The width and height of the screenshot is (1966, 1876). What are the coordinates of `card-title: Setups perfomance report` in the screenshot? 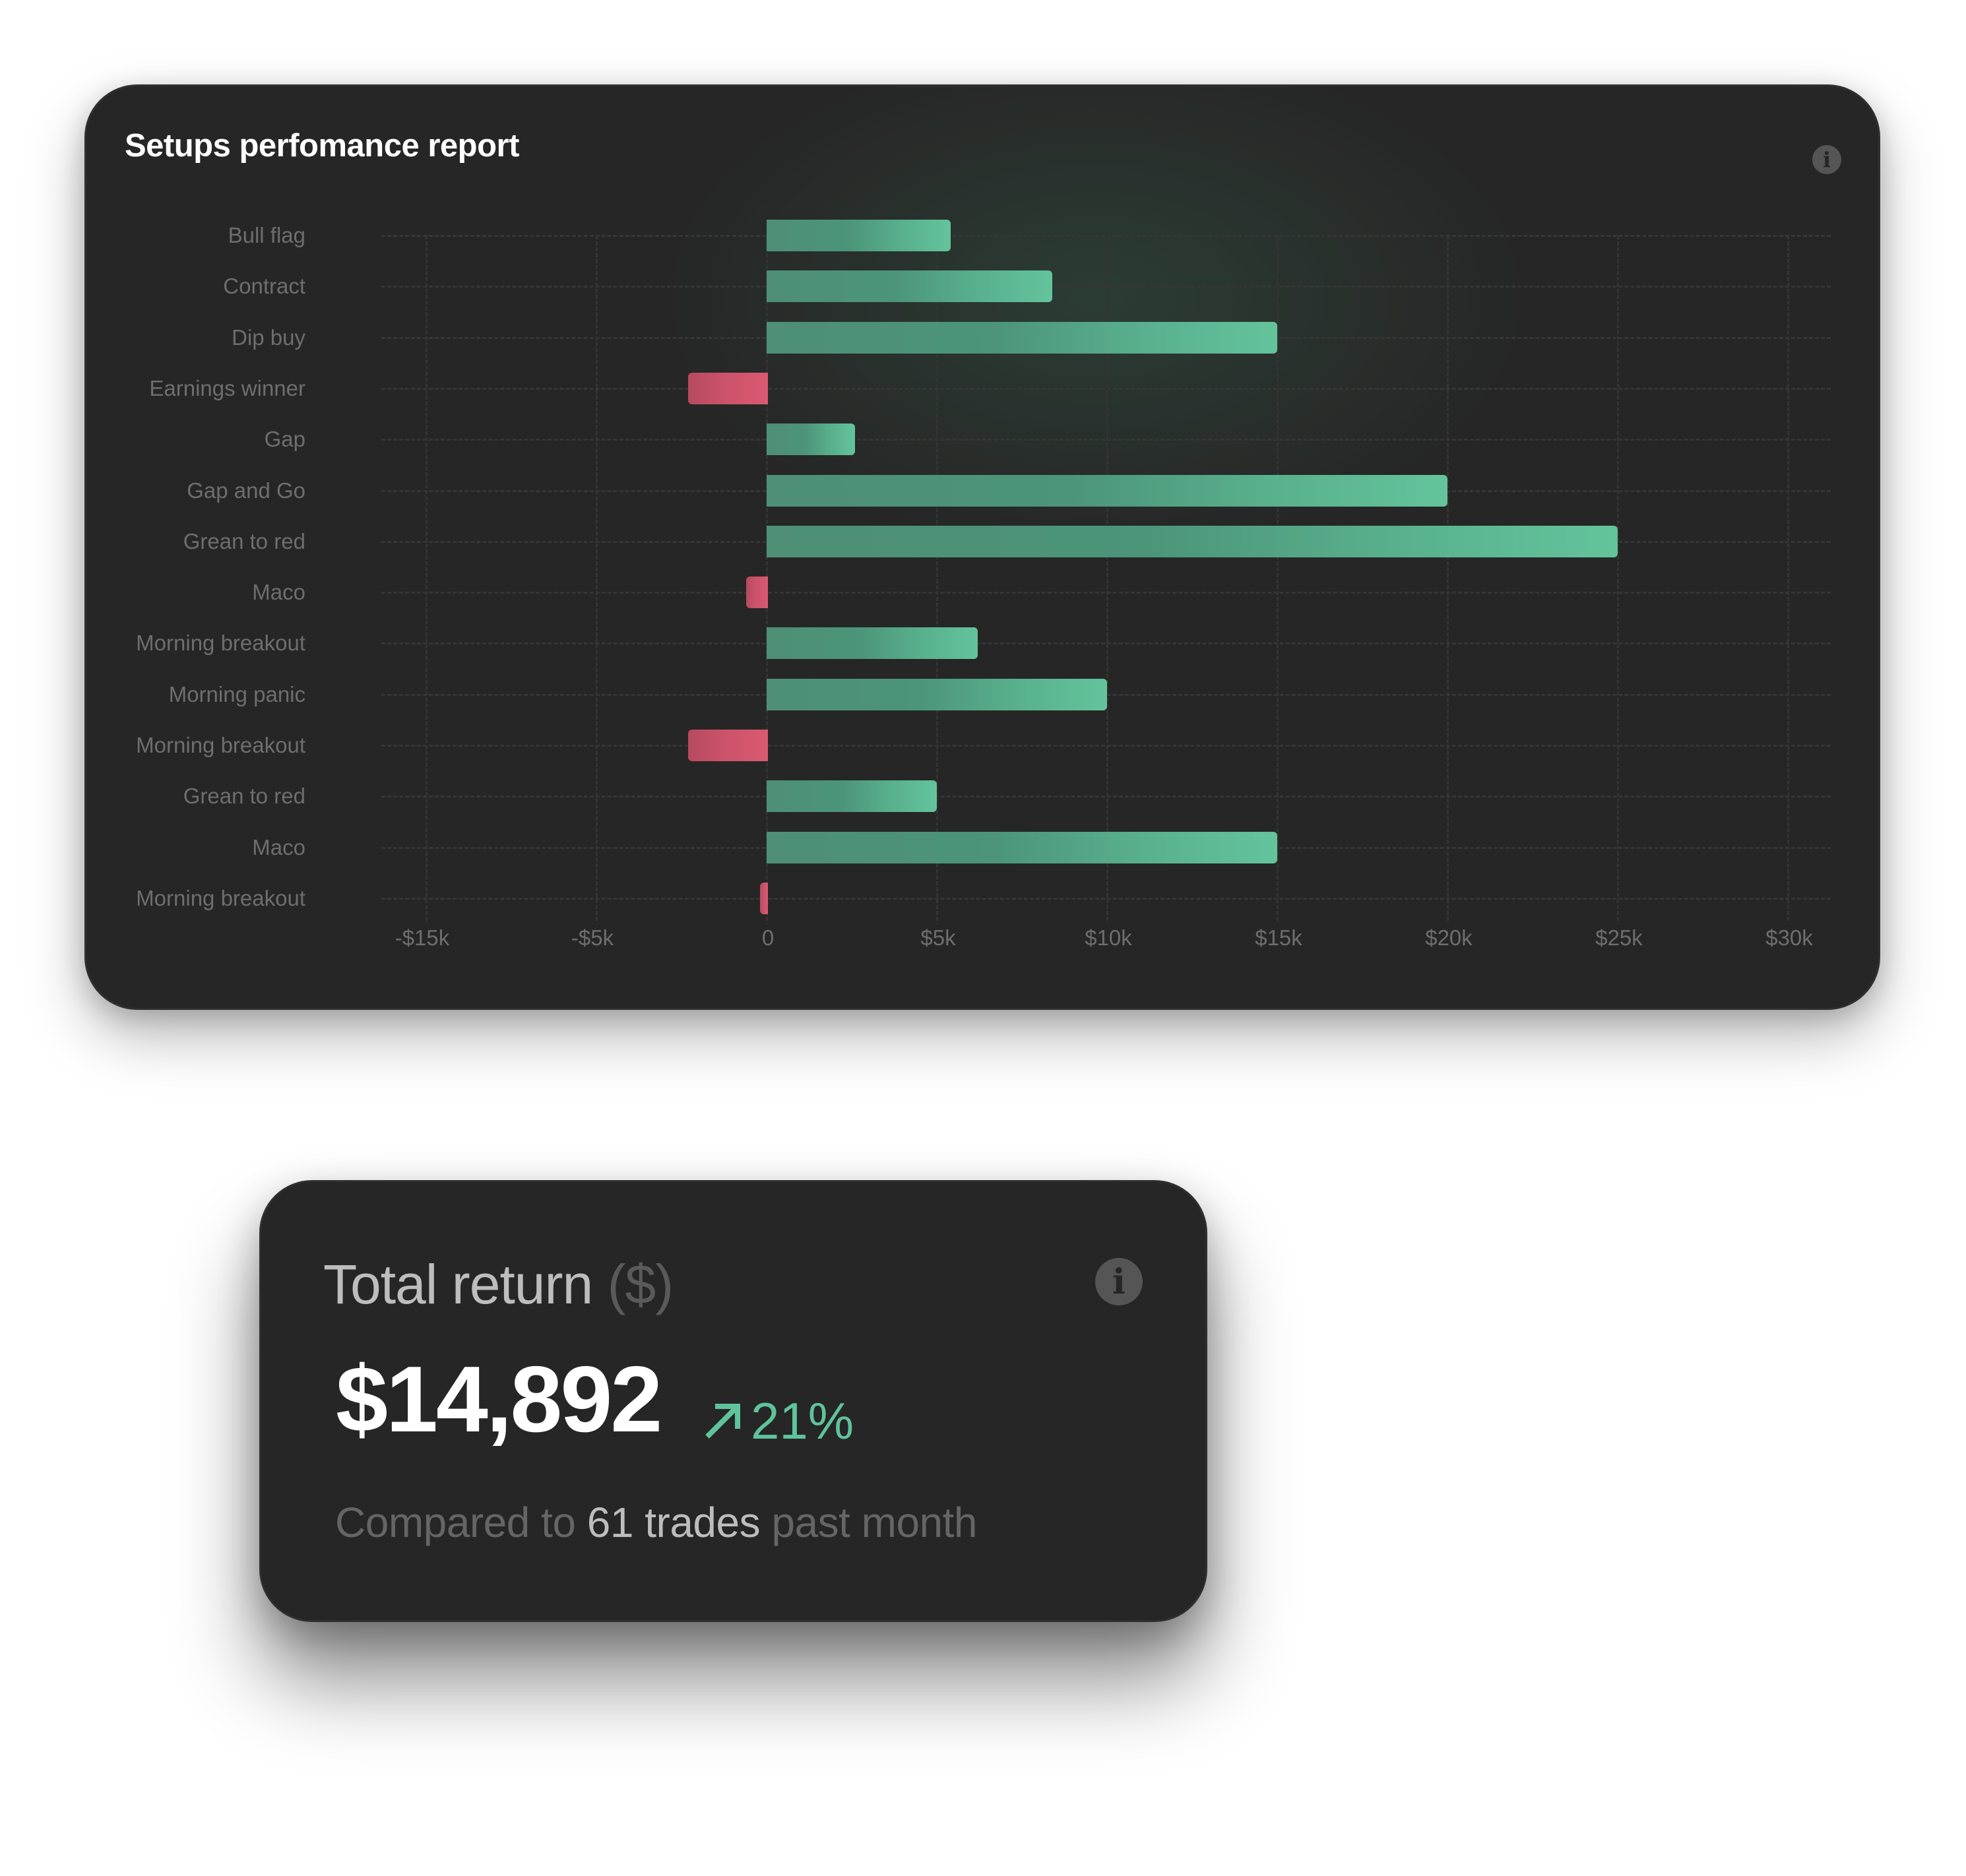 It's located at (322, 146).